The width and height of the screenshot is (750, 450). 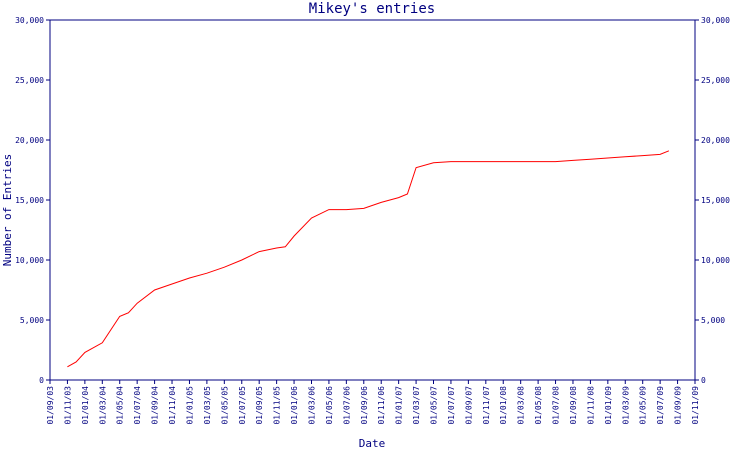 I want to click on x-tick-label: 01/05/06, so click(x=329, y=405).